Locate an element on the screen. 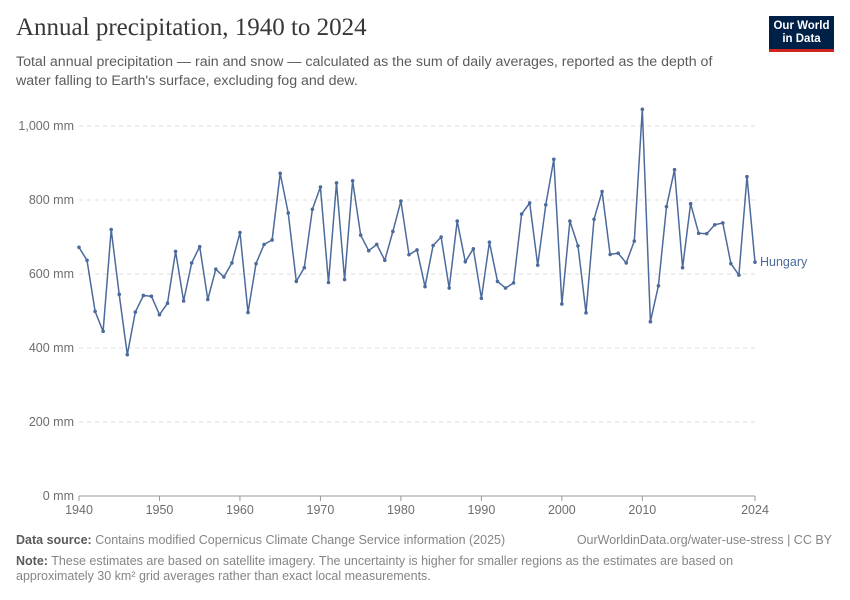 Image resolution: width=850 pixels, height=600 pixels. owid-logo: Our World in Data is located at coordinates (801, 34).